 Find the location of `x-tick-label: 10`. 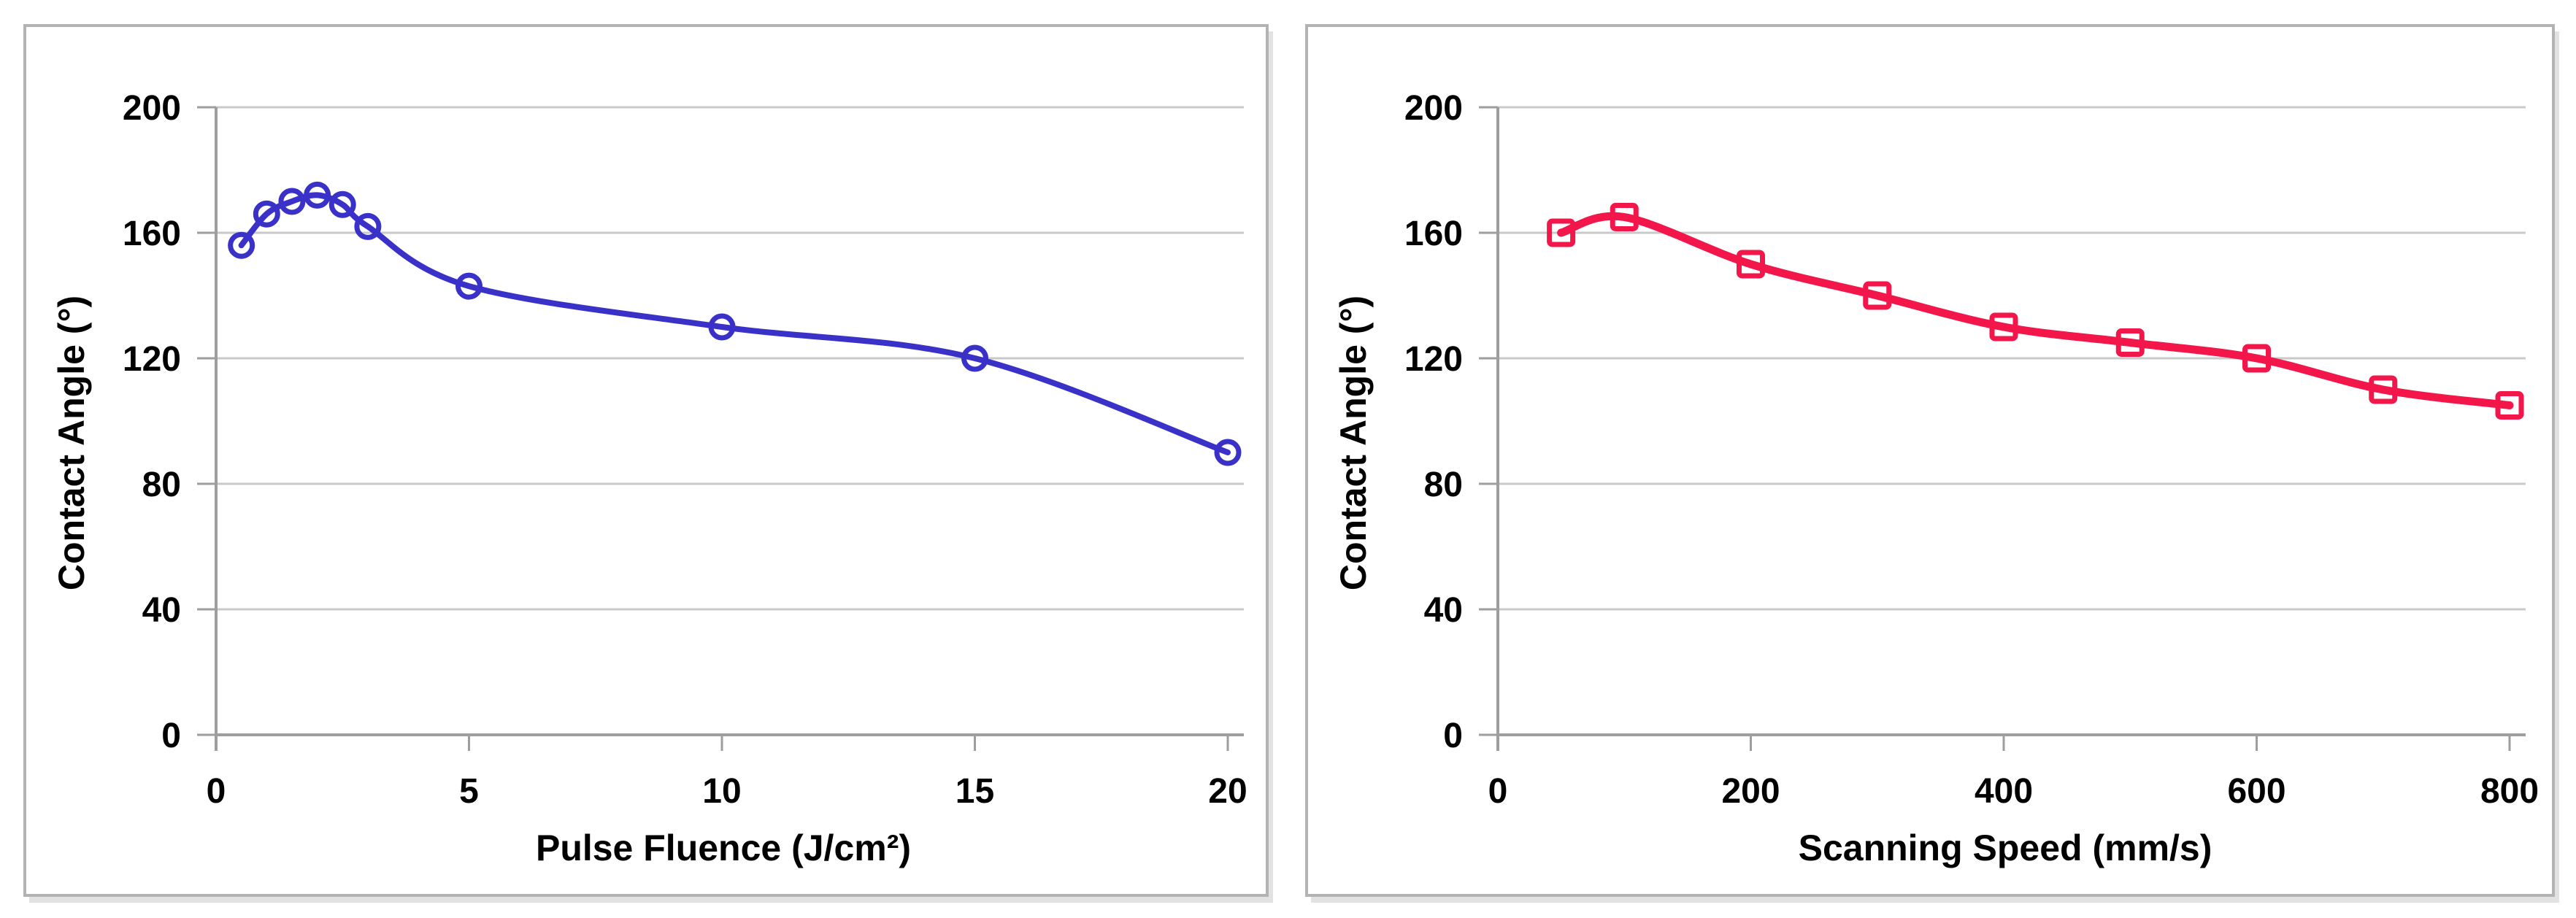

x-tick-label: 10 is located at coordinates (721, 792).